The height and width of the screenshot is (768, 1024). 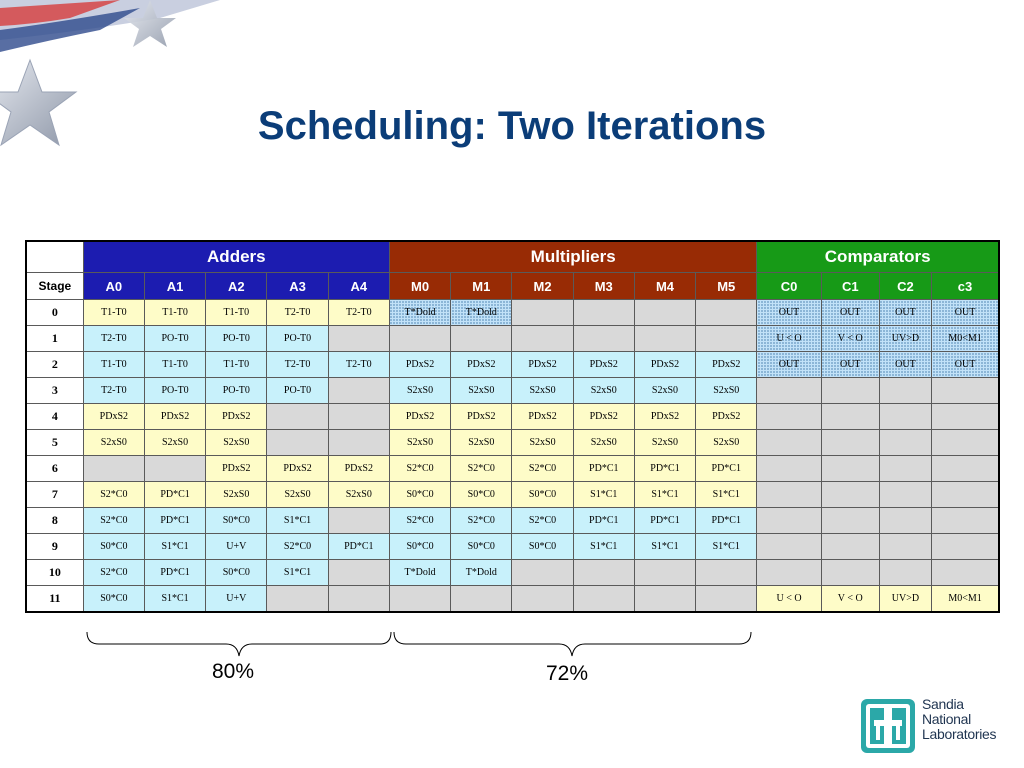 I want to click on table-cell: M0<M1, so click(x=965, y=338).